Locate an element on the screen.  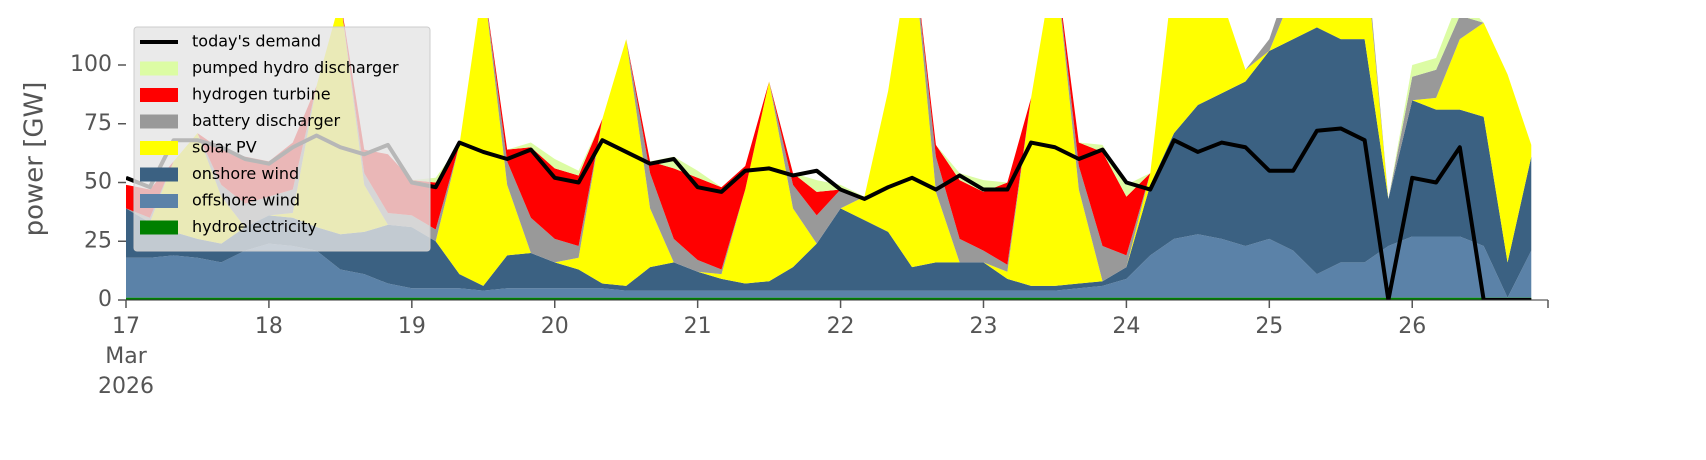
legend-label: today's demand is located at coordinates (256, 41).